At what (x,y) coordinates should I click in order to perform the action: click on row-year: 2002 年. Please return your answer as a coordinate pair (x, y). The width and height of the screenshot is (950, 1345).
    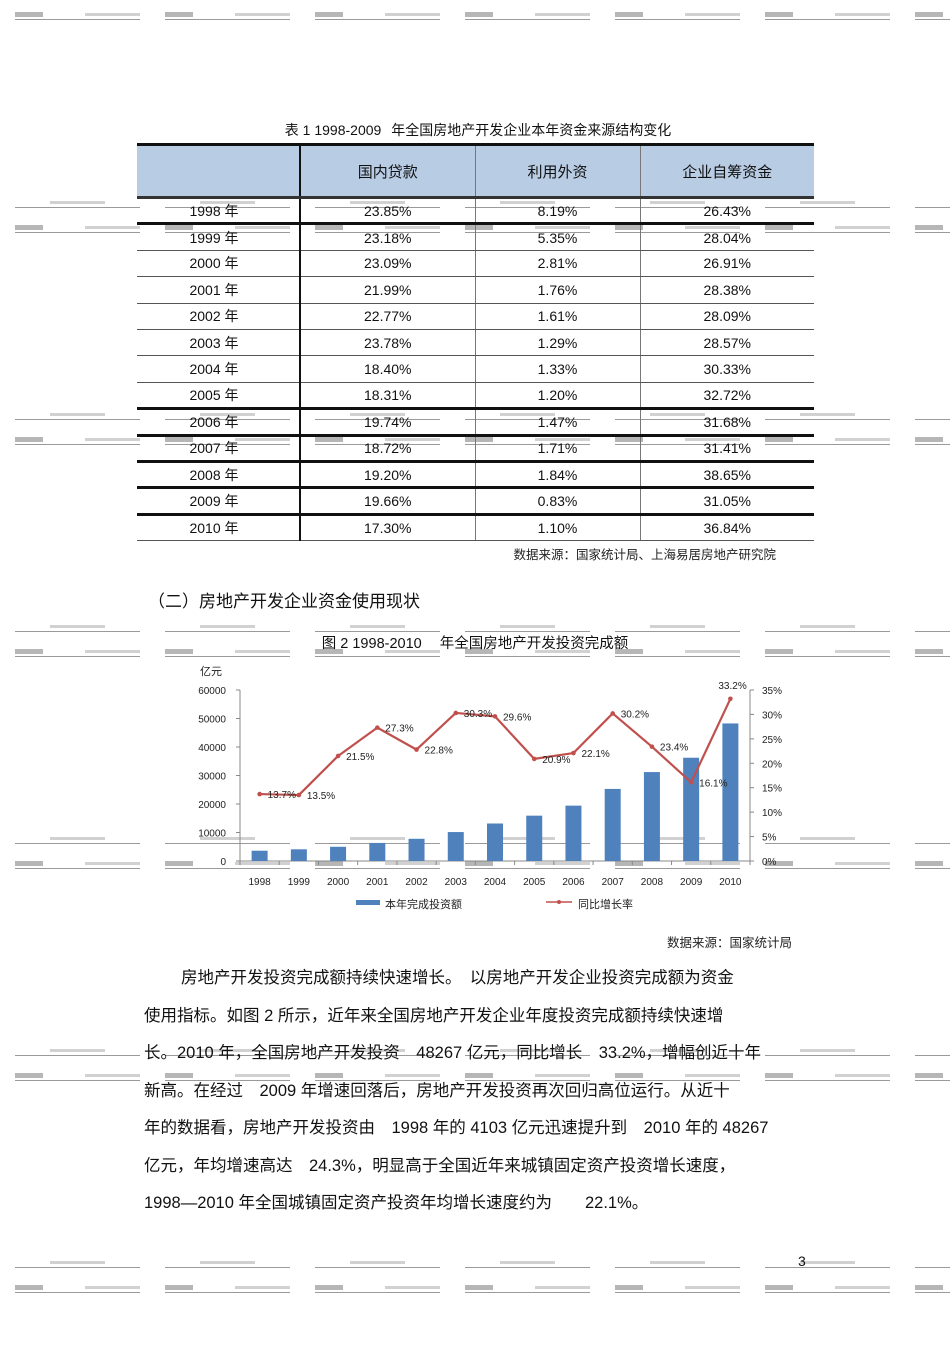
    Looking at the image, I should click on (219, 316).